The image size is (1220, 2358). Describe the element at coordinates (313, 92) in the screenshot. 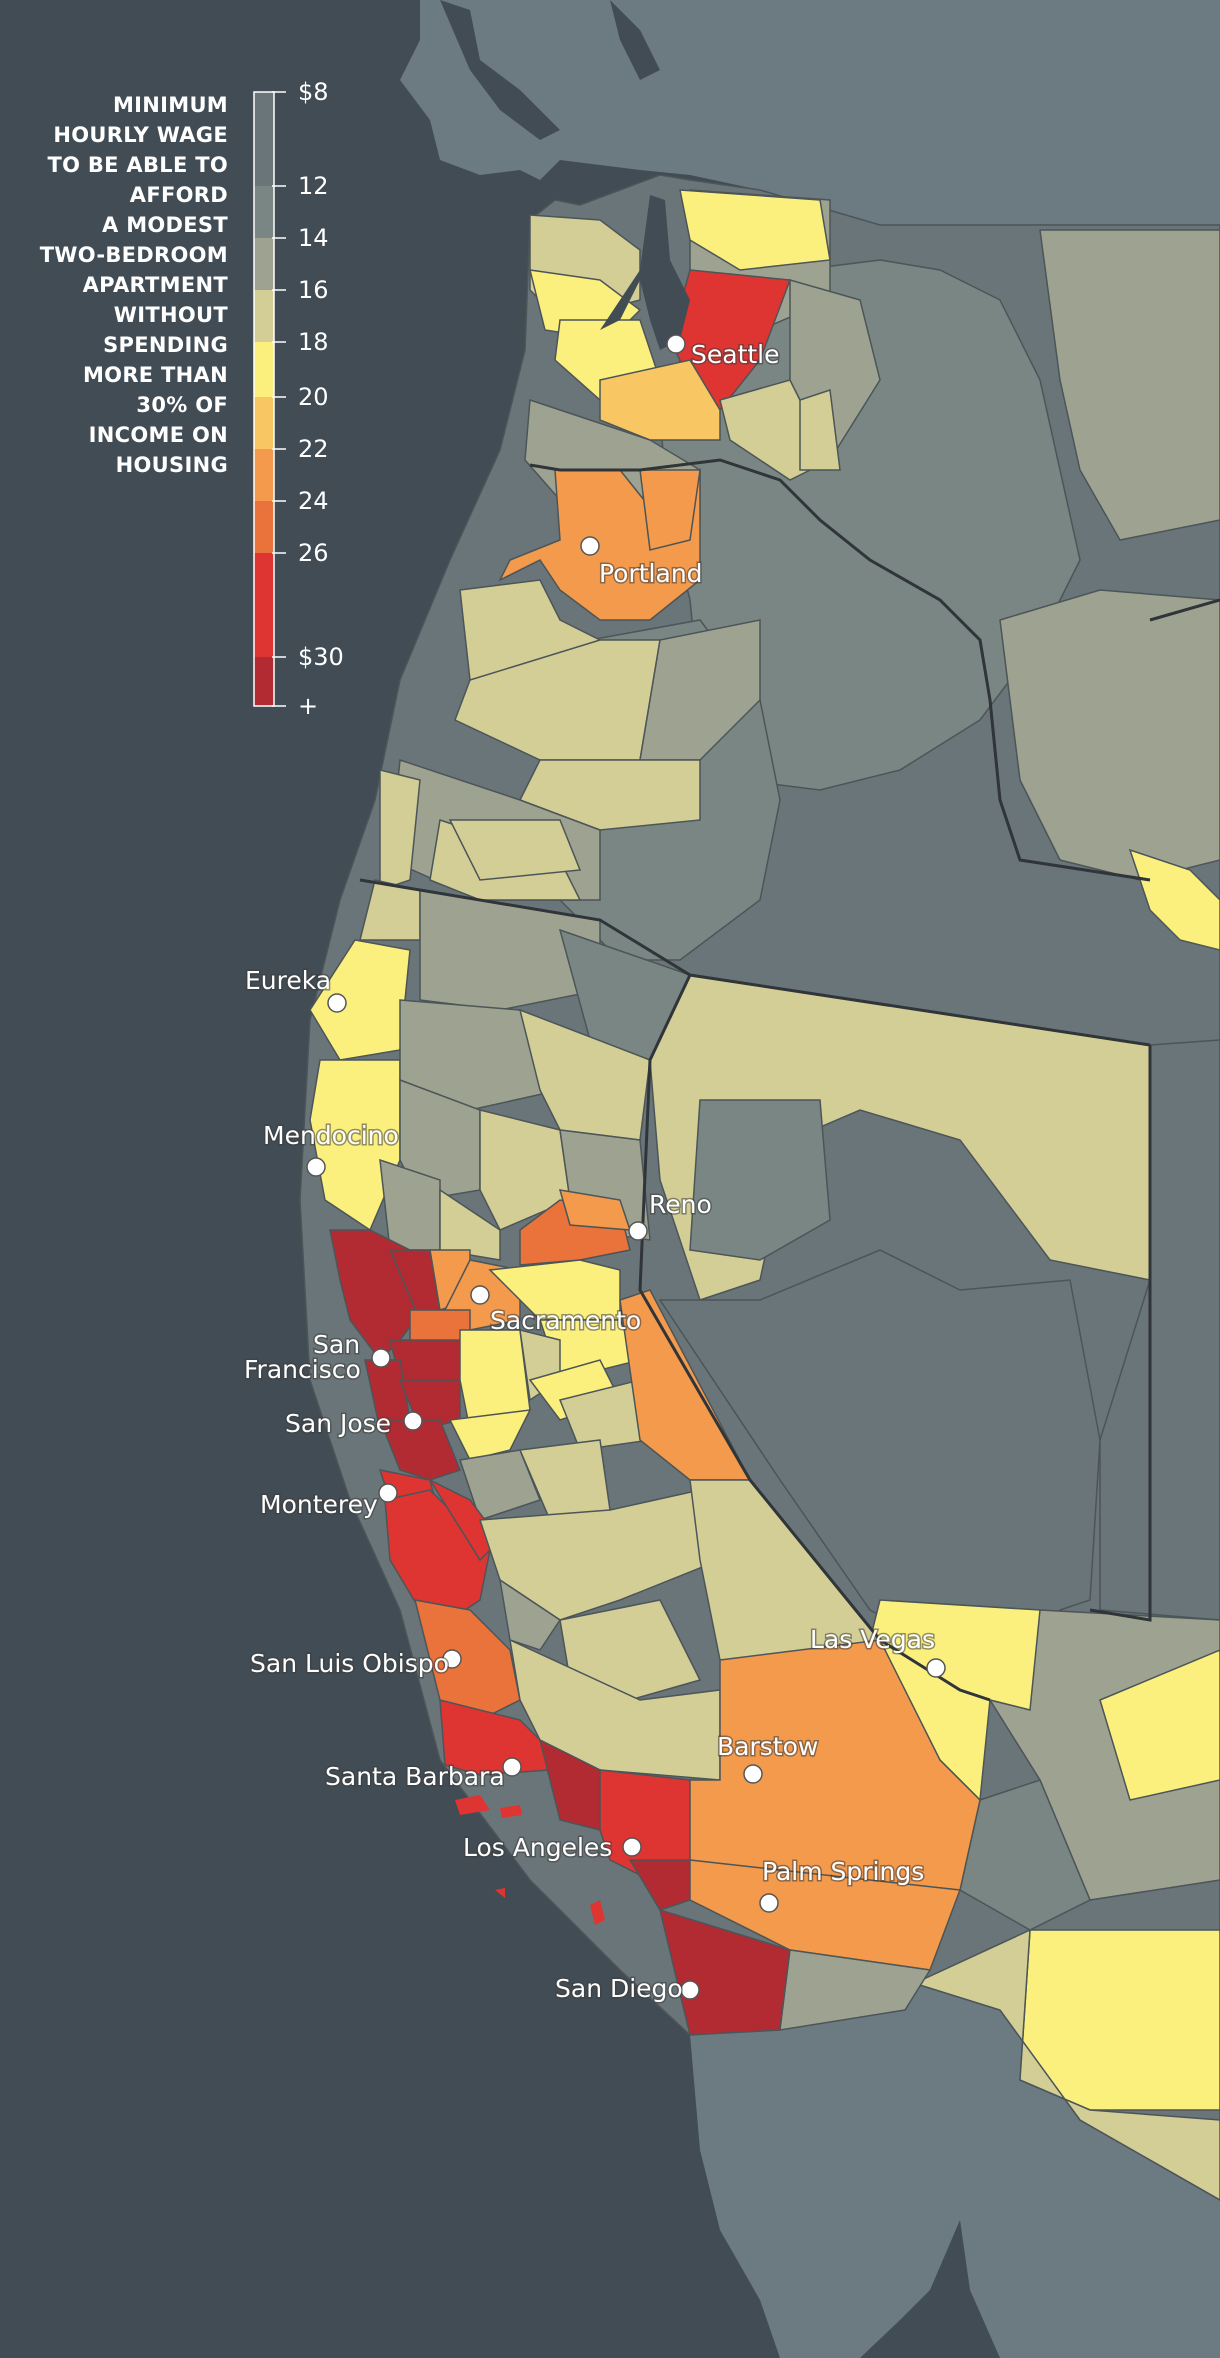

I see `legend-tick-label: $8` at that location.